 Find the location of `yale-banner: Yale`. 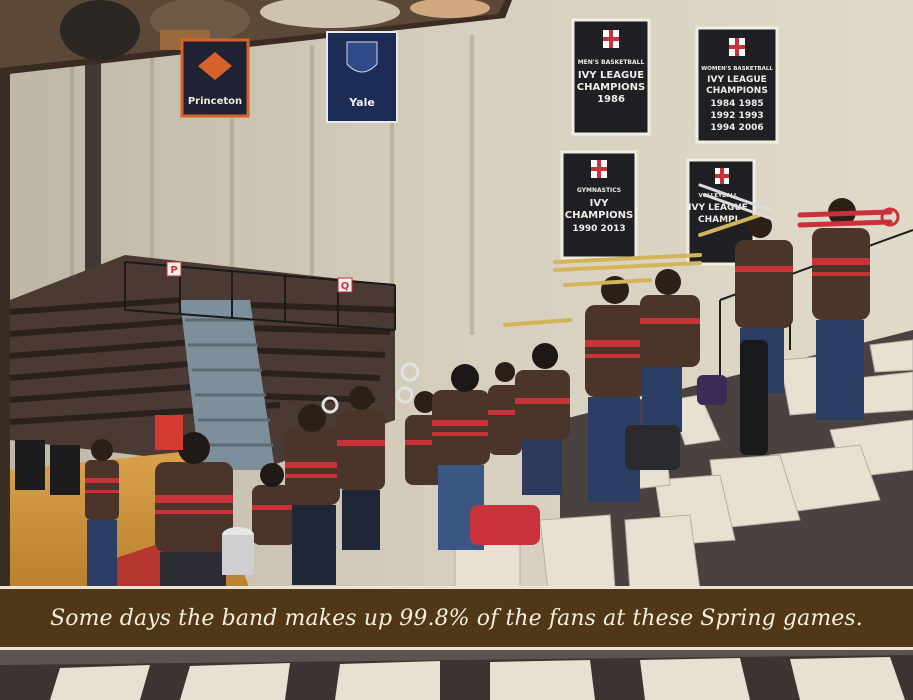

yale-banner: Yale is located at coordinates (362, 77).